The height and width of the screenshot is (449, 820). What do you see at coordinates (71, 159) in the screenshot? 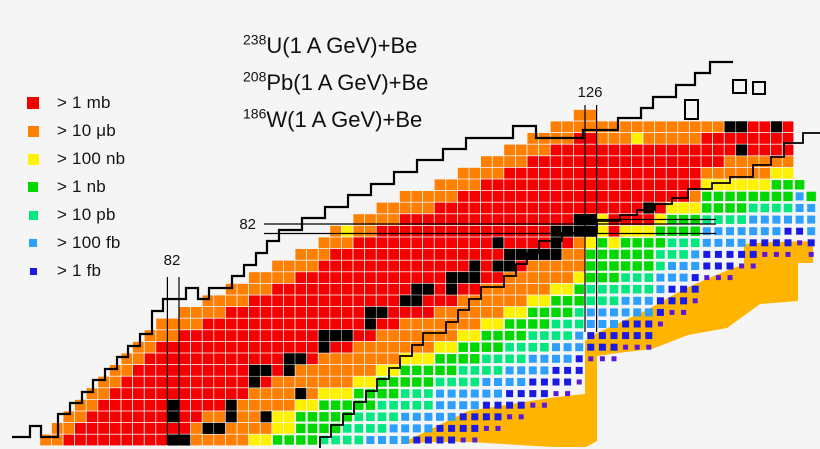
I see `legend-item: > 100 nb` at bounding box center [71, 159].